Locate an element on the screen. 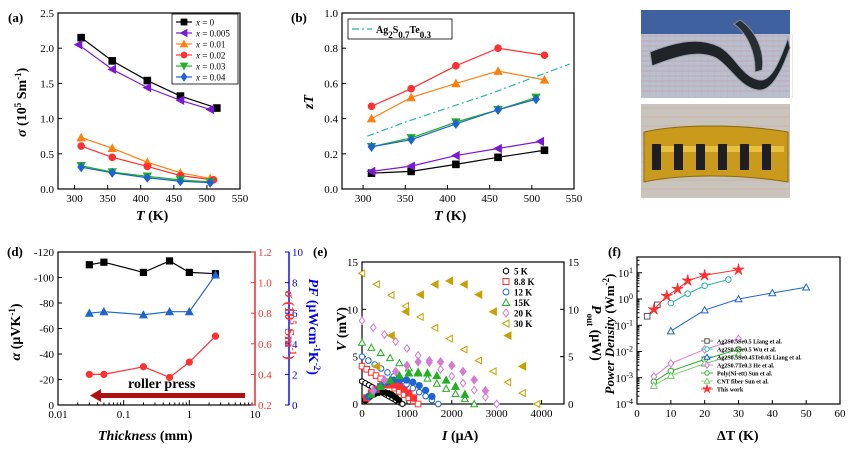 This screenshot has width=852, height=451. legend-label: x = 0.005 is located at coordinates (212, 34).